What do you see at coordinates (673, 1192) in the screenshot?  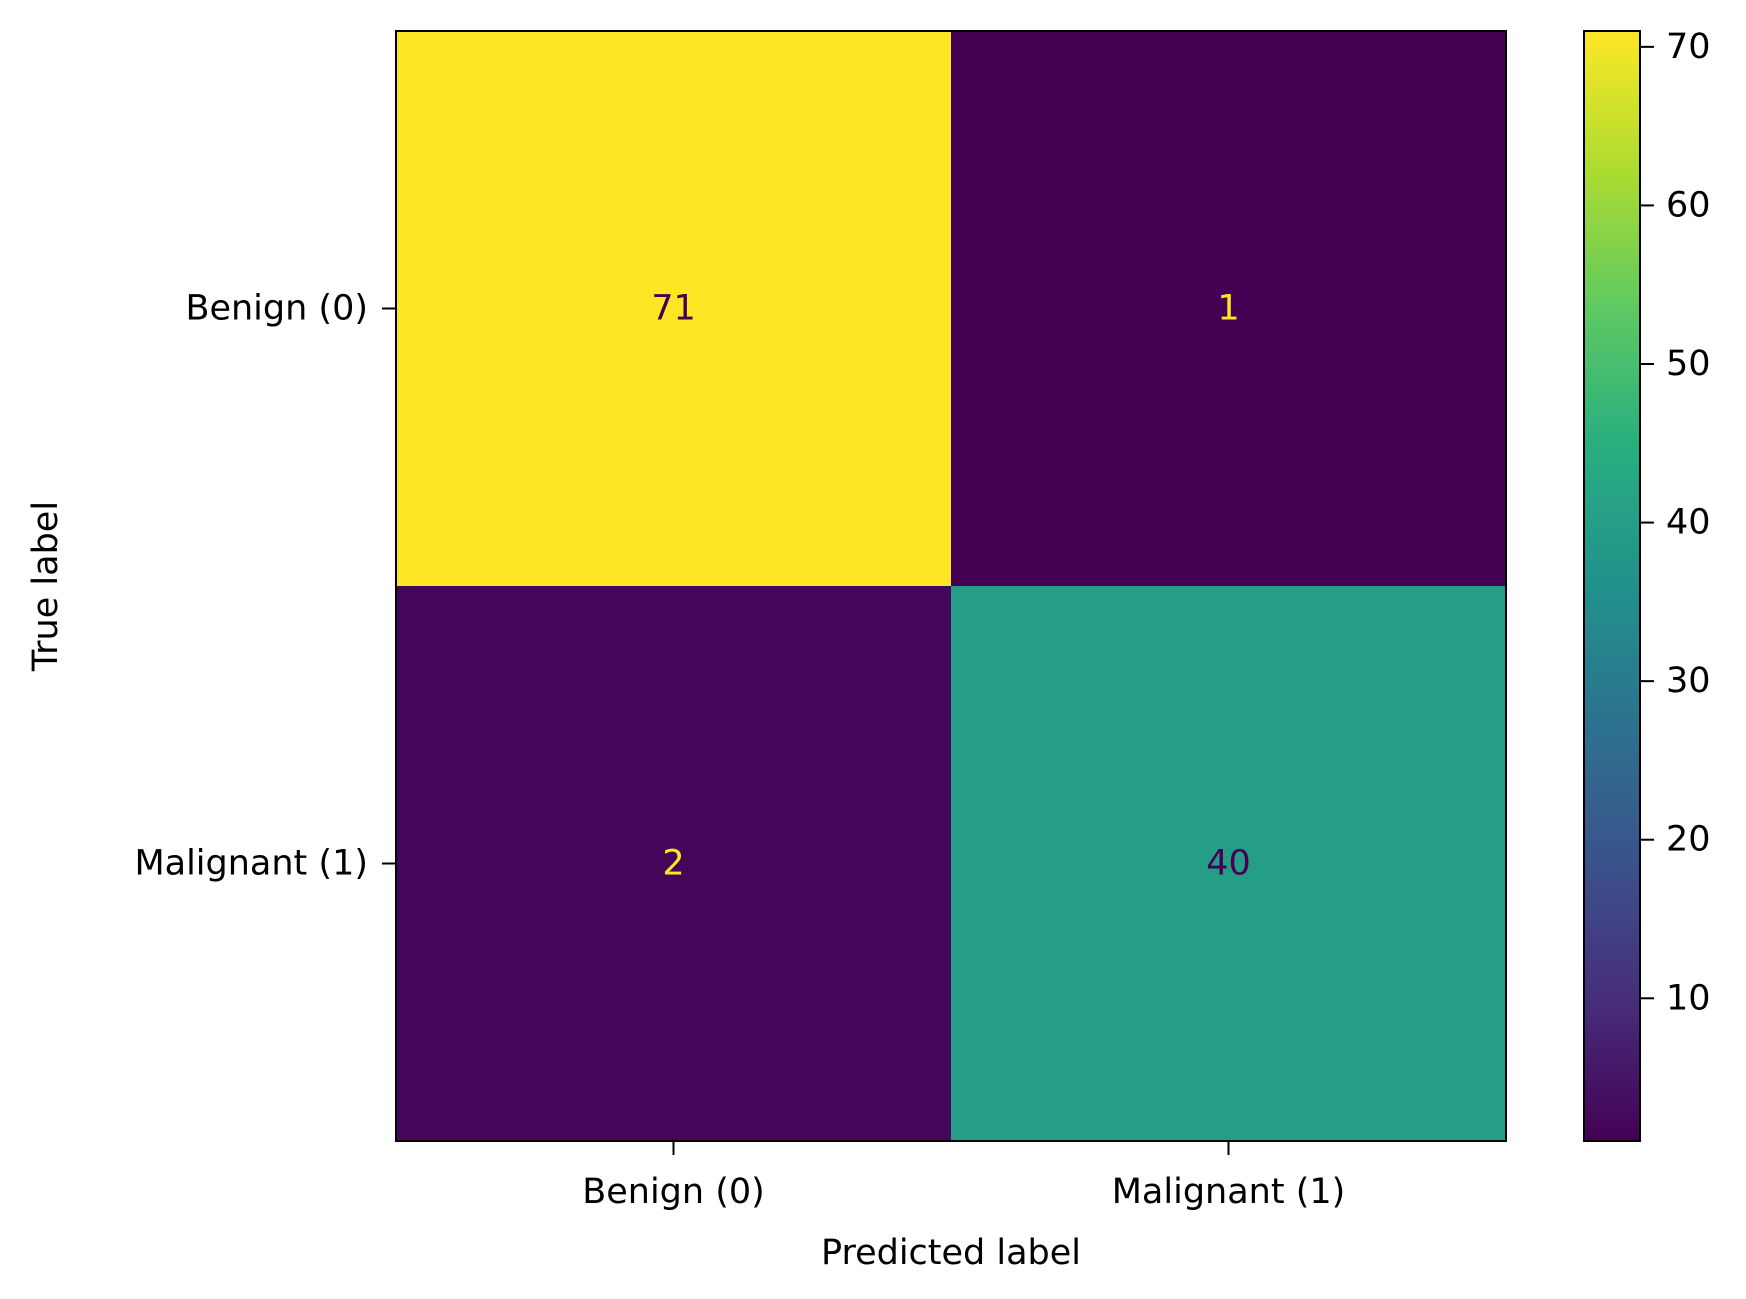 I see `x-tick-label: Benign (0)` at bounding box center [673, 1192].